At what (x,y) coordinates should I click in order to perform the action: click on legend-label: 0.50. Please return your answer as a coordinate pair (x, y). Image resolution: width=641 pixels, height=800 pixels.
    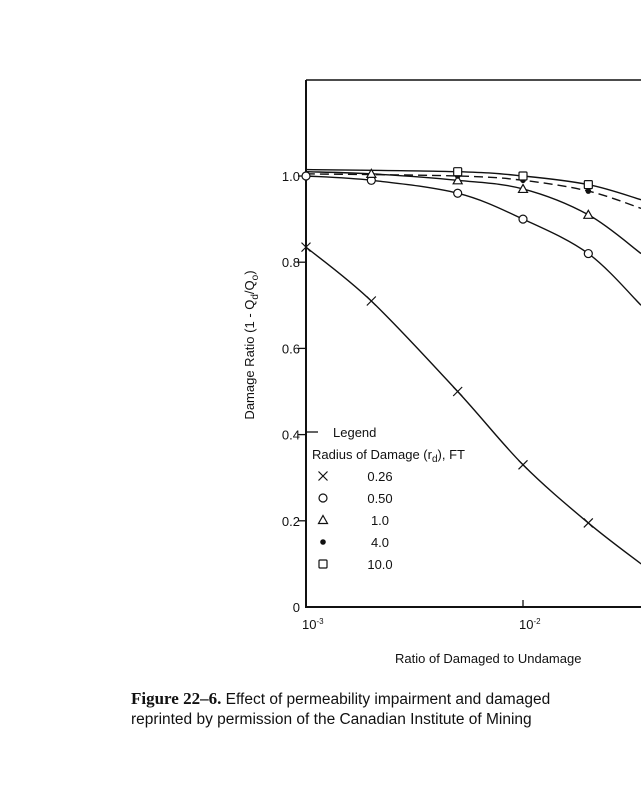
    Looking at the image, I should click on (379, 498).